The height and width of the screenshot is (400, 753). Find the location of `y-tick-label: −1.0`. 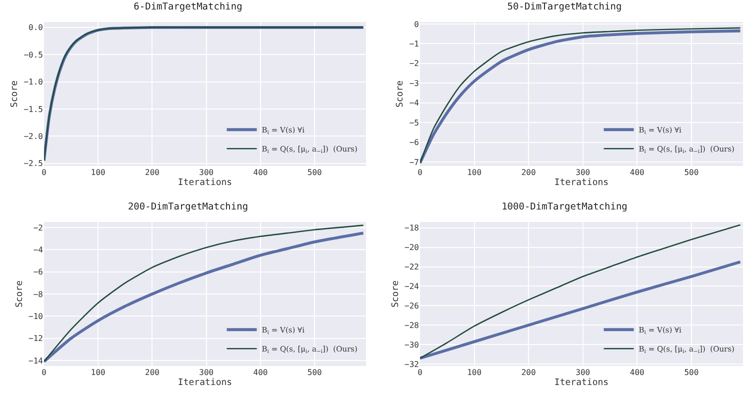

y-tick-label: −1.0 is located at coordinates (34, 82).